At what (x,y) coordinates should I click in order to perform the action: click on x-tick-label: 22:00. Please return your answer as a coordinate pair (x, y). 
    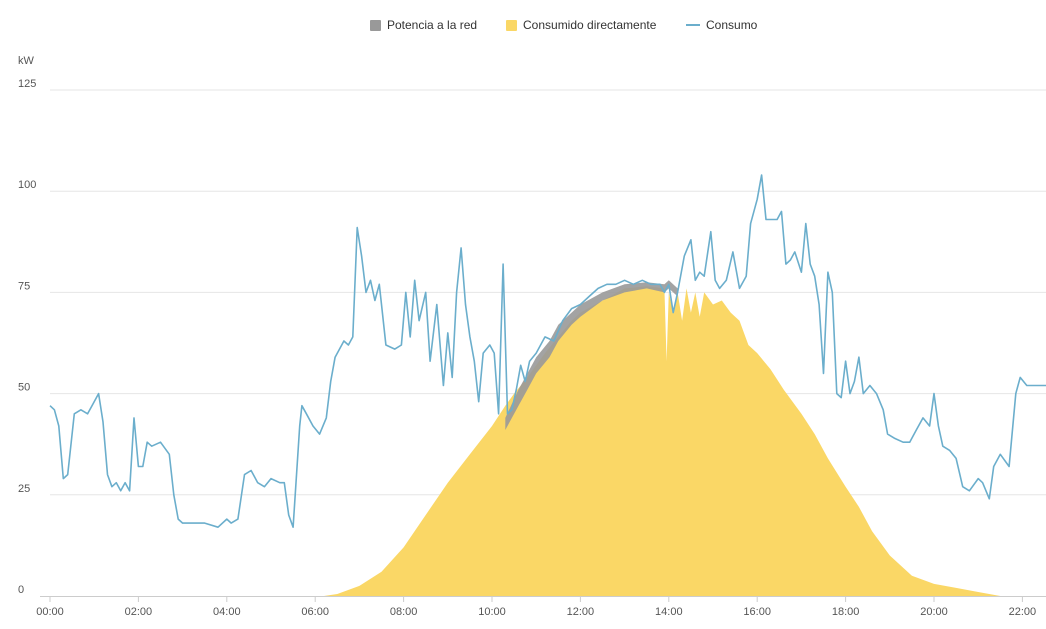
    Looking at the image, I should click on (1023, 612).